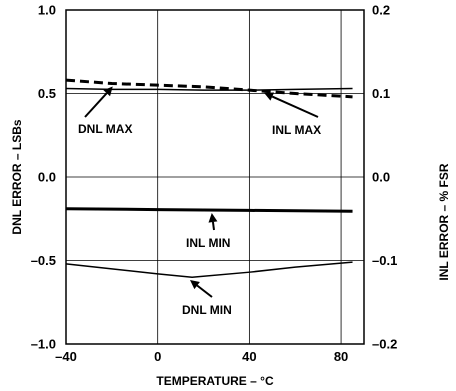 This screenshot has height=391, width=456. I want to click on series-line-dnl-max, so click(209, 88).